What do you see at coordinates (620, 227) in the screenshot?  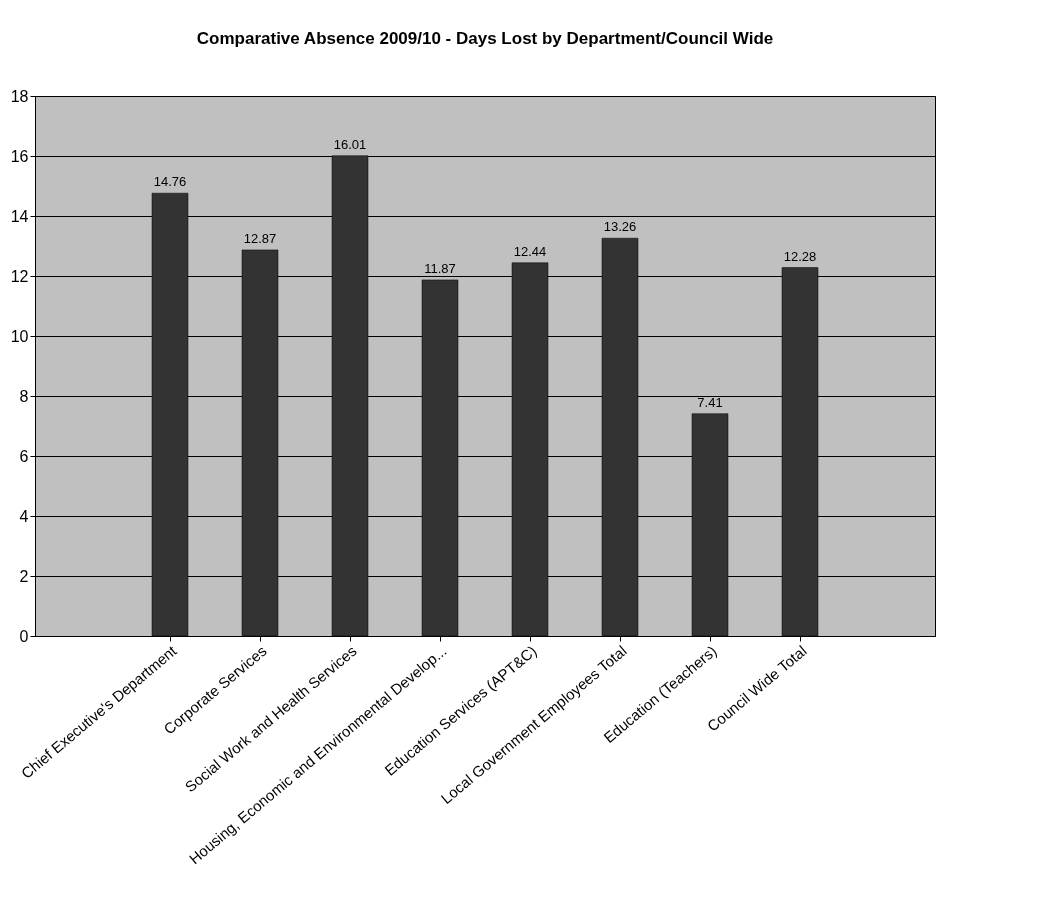 I see `data-label: 13.26` at bounding box center [620, 227].